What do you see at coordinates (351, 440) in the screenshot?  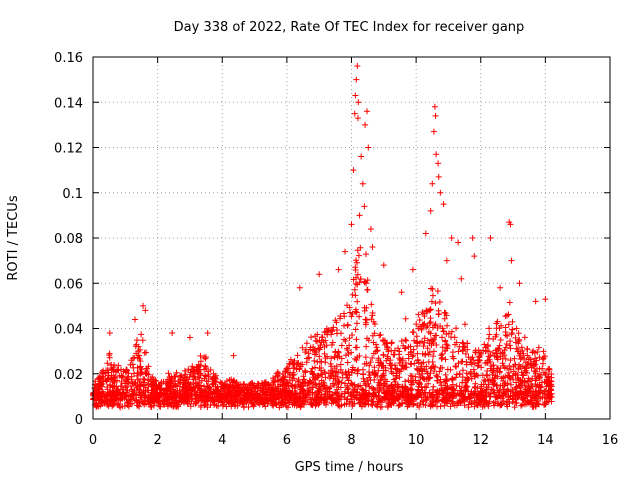 I see `x-tick-label: 8` at bounding box center [351, 440].